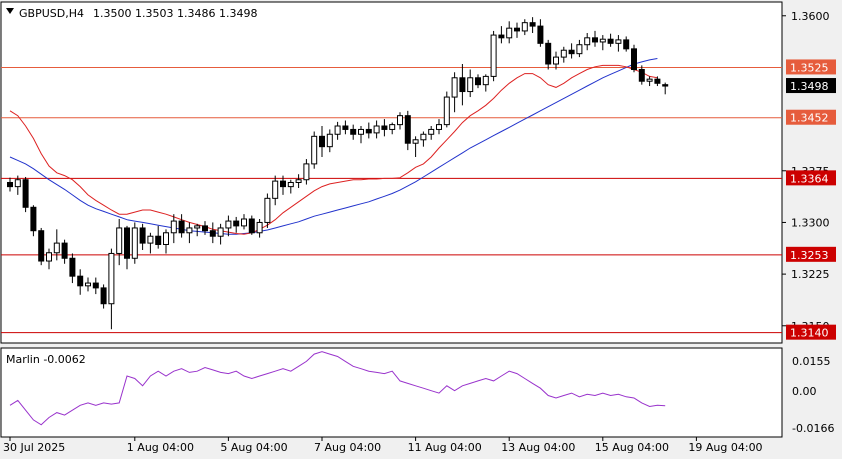 The width and height of the screenshot is (842, 459). I want to click on level-label: 1.3525, so click(809, 67).